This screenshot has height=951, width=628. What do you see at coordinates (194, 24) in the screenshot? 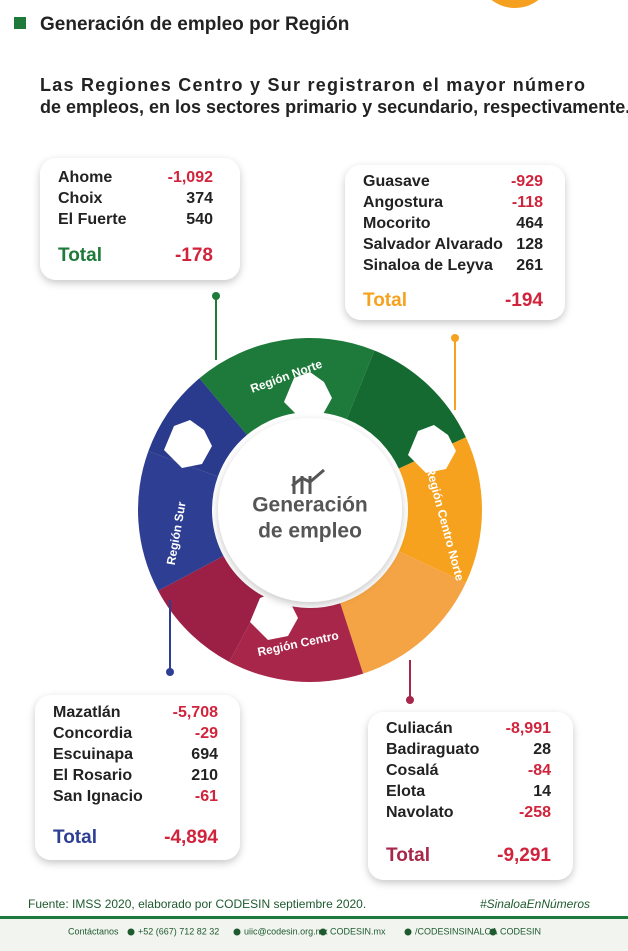
I see `title: Generación de empleo por Región` at bounding box center [194, 24].